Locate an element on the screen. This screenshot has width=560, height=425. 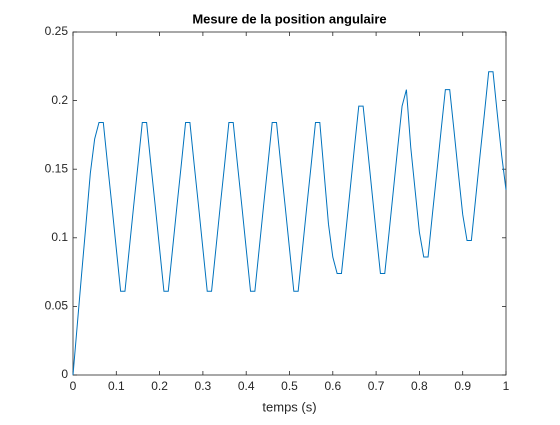
x-tick-label: 0.7 is located at coordinates (376, 386).